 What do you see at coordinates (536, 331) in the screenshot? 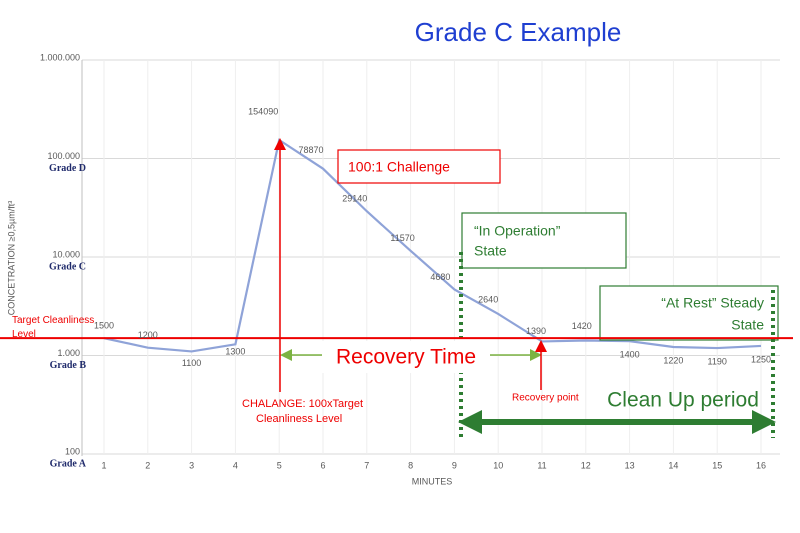
I see `data-label: 1390` at bounding box center [536, 331].